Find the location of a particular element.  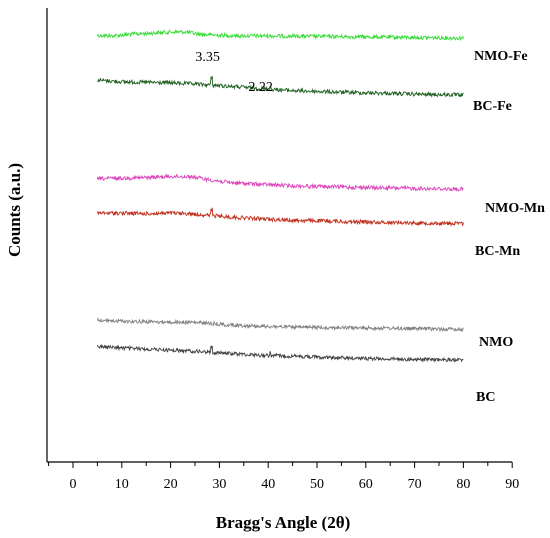

x-tick-label: 80 is located at coordinates (463, 484).